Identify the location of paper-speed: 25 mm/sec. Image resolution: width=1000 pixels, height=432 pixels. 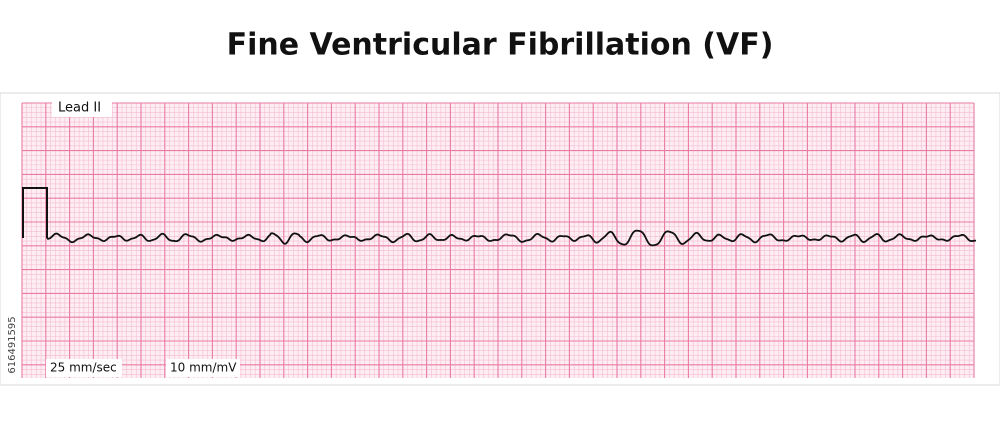
(83, 368).